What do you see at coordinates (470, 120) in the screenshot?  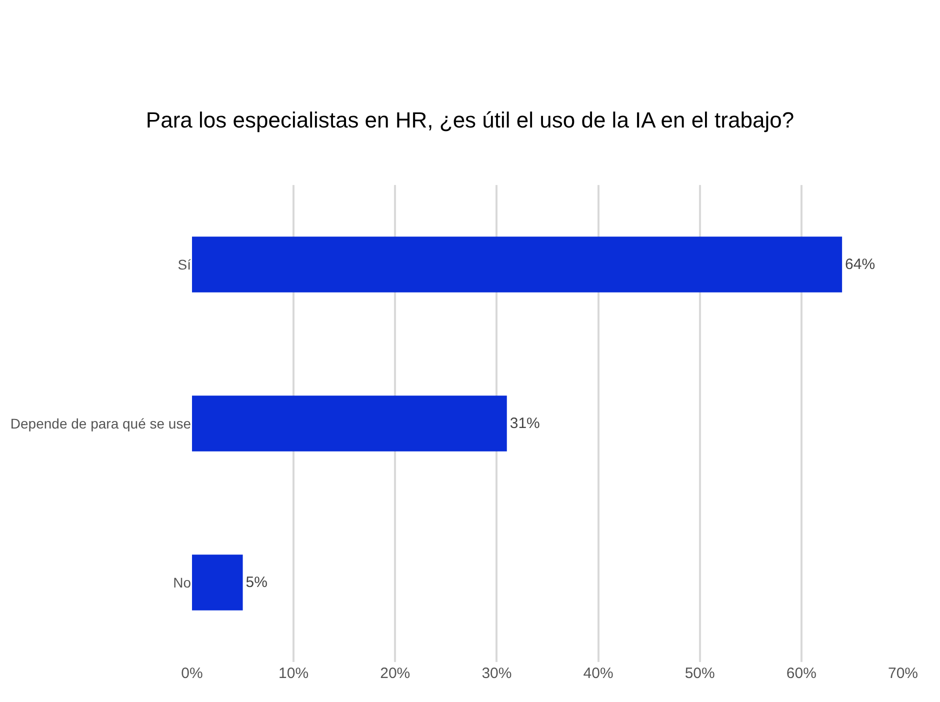 I see `chart-title: Para los especialistas en HR, ¿es útil el uso de la IA en el trabajo?` at bounding box center [470, 120].